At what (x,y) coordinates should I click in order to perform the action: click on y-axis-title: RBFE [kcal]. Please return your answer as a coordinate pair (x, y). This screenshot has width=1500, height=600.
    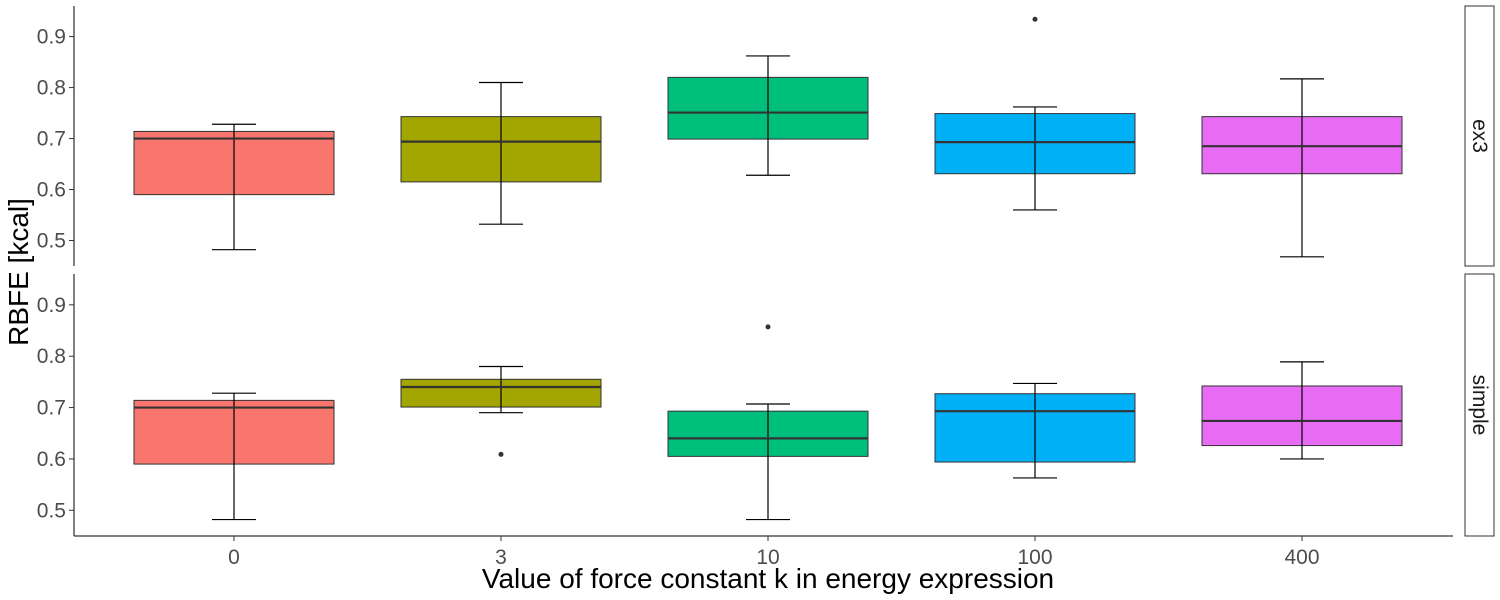
    Looking at the image, I should click on (18, 272).